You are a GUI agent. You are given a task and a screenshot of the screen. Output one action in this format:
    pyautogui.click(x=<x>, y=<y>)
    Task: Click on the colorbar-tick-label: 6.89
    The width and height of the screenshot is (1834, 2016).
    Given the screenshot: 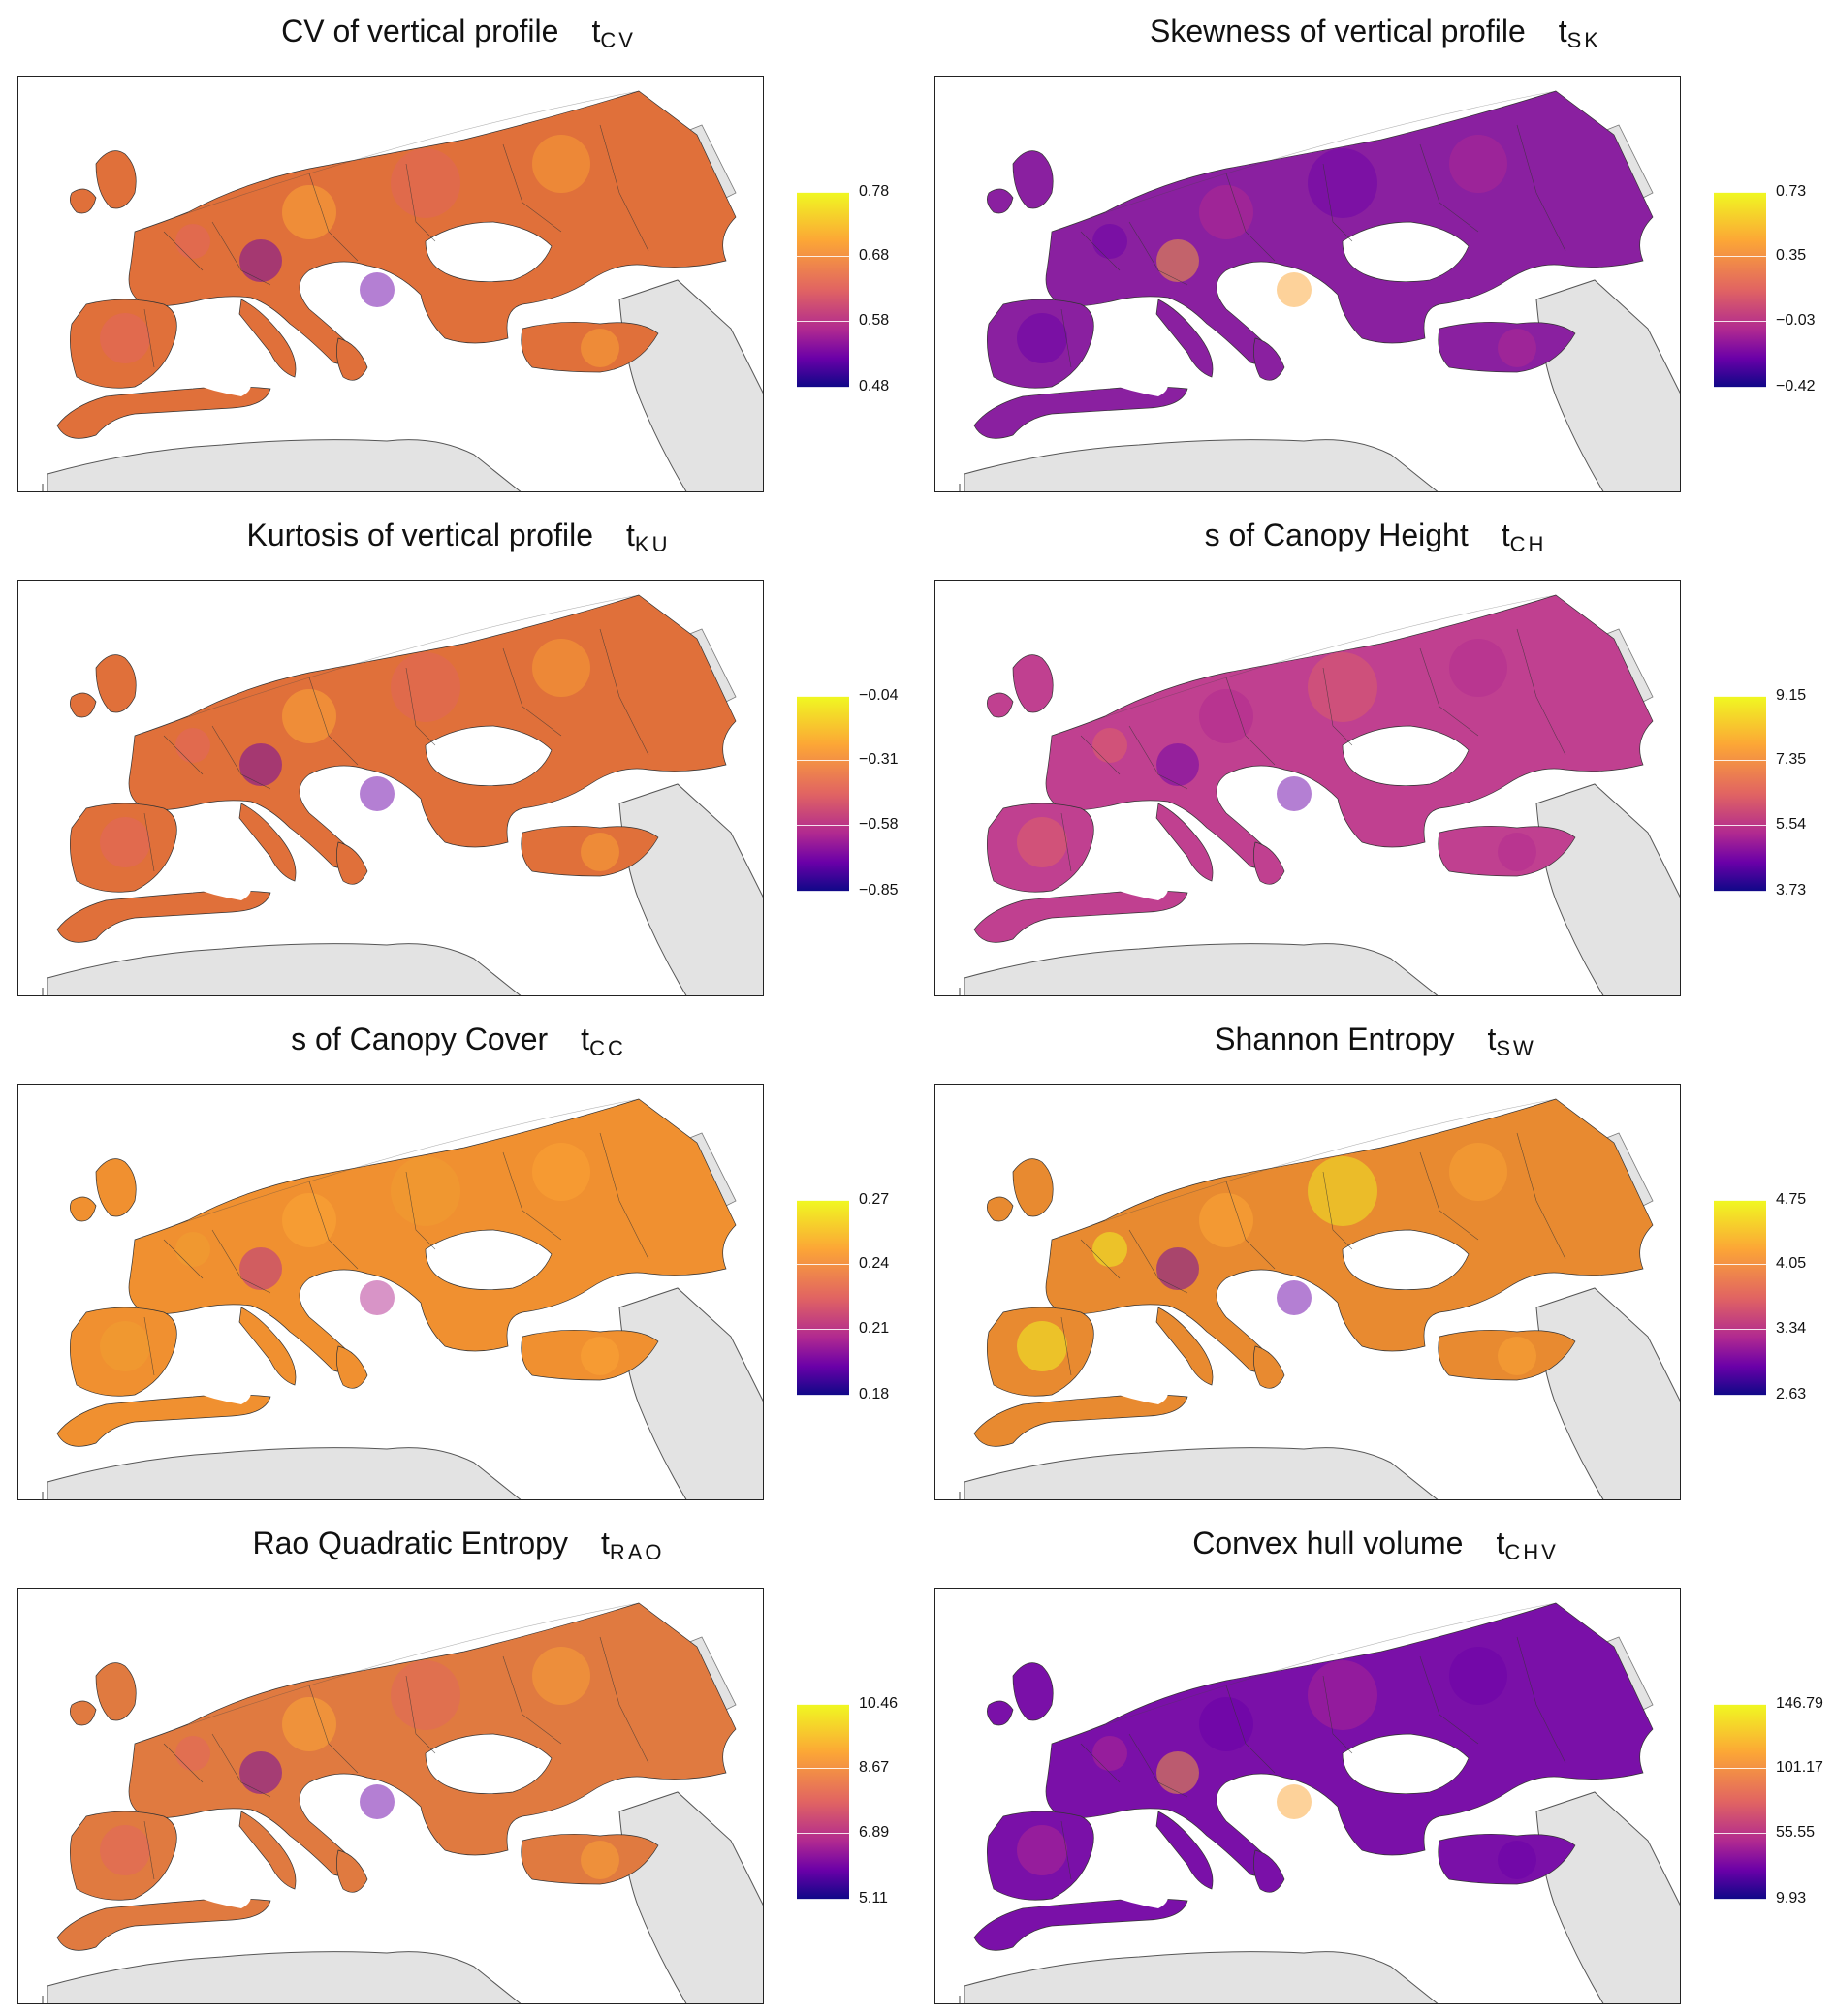 What is the action you would take?
    pyautogui.click(x=875, y=1833)
    